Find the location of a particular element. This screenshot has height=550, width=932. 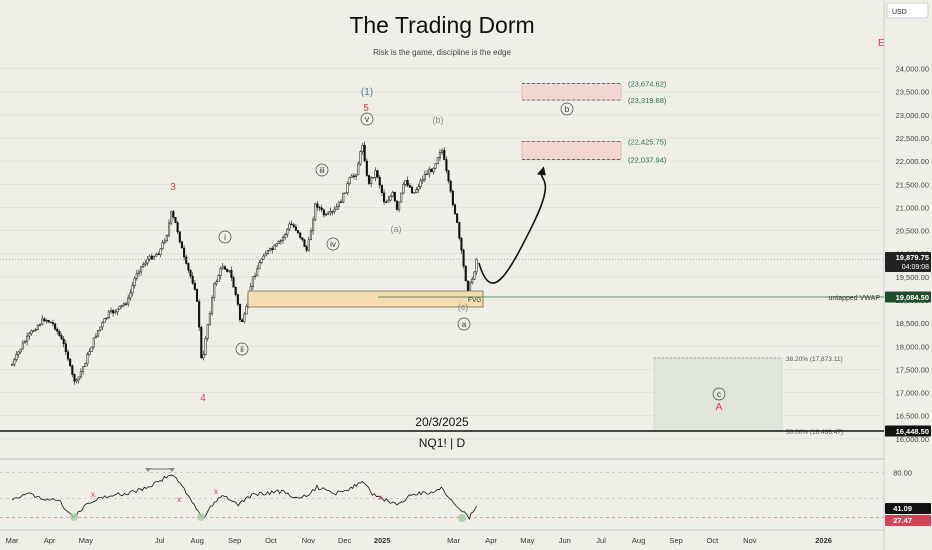

target-zone-lower-bottom-label: (22,037.94) is located at coordinates (647, 159).